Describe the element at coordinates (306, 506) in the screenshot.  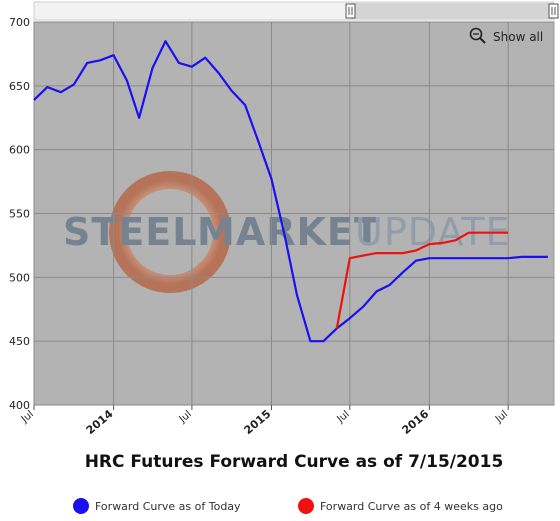
I see `legend-marker-4-weeks-ago` at that location.